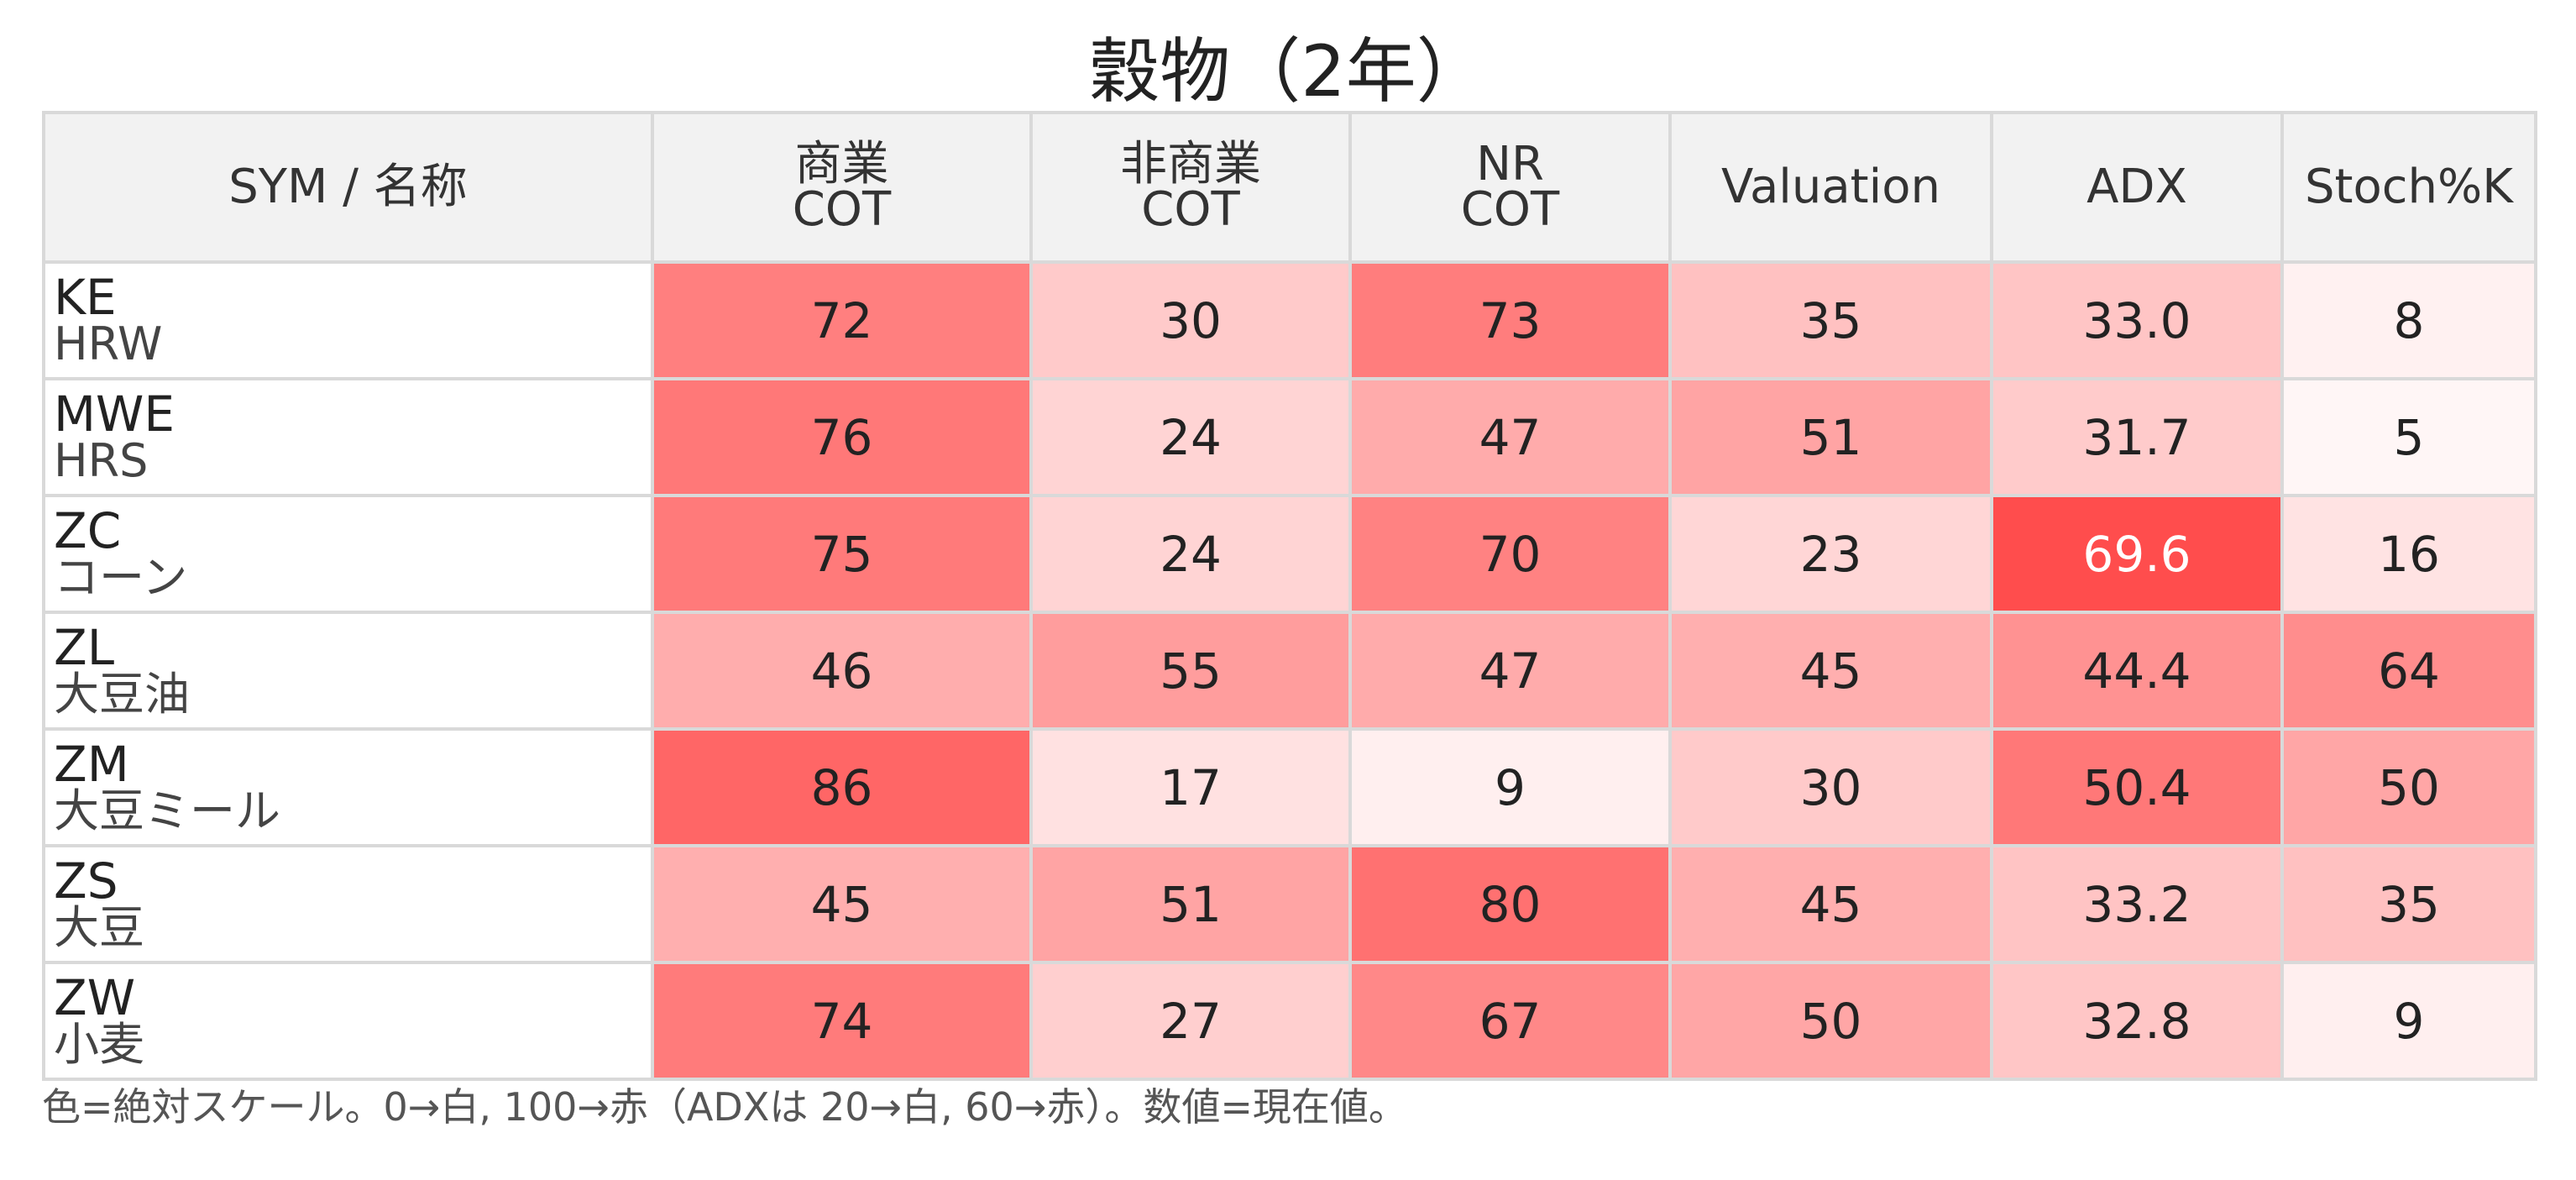 Image resolution: width=2576 pixels, height=1180 pixels. I want to click on column-header-label: ADX, so click(2136, 187).